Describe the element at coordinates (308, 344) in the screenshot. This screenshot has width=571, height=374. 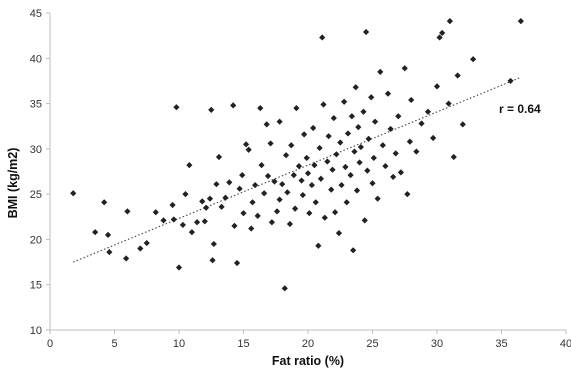
I see `x-tick-label: 20` at that location.